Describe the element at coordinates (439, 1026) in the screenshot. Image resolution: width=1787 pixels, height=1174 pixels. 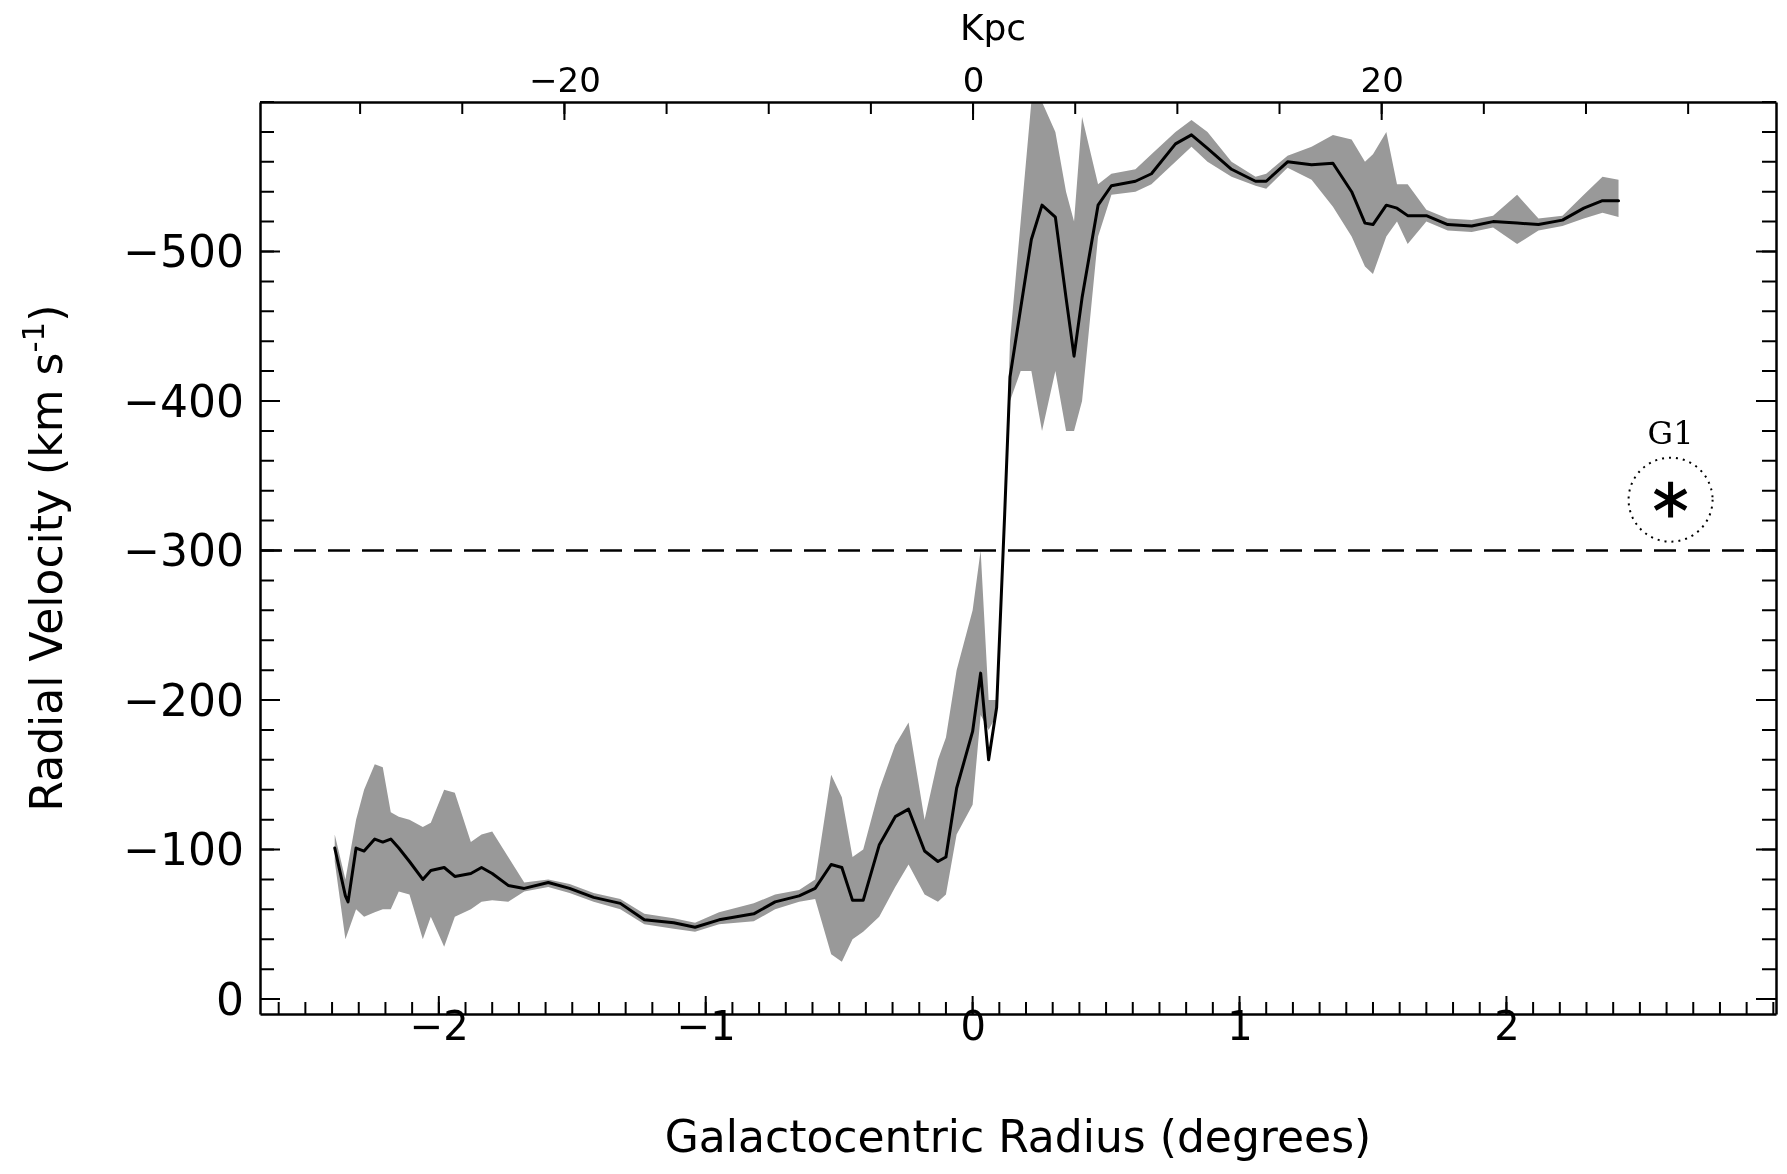
I see `x-tick-label: −2` at that location.